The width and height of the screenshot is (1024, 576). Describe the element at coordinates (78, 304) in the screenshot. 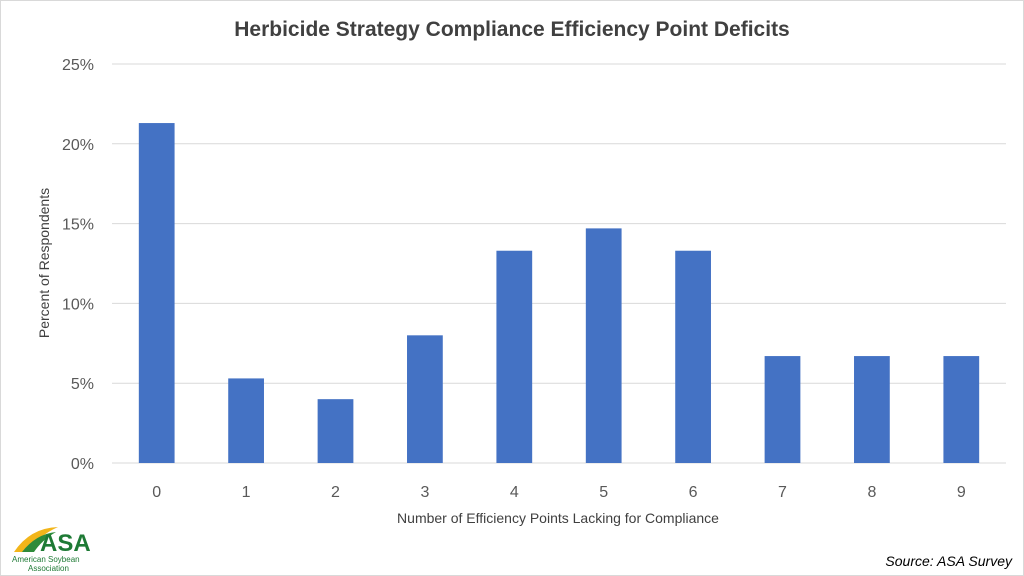

I see `y-tick-label: 10%` at that location.